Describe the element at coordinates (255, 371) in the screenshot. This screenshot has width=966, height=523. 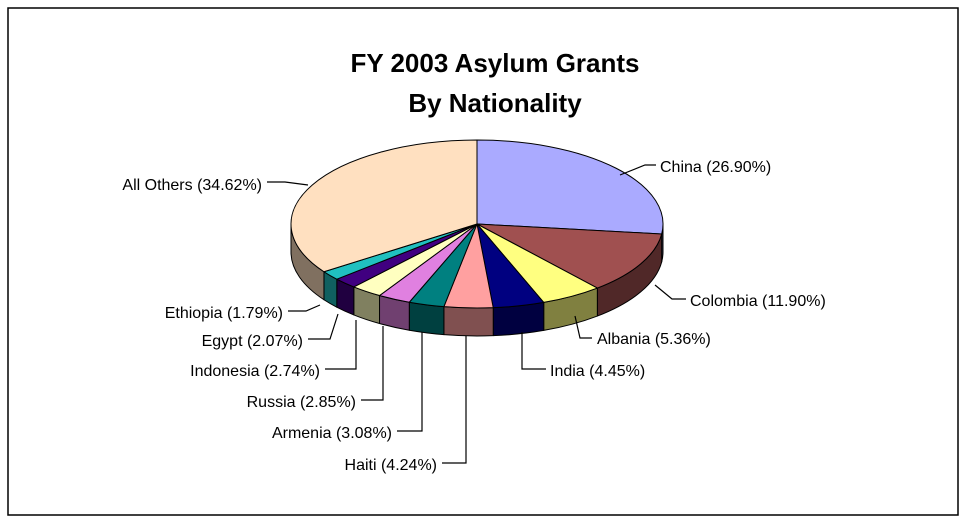
I see `data-label-indonesia: Indonesia (2.74%)` at that location.